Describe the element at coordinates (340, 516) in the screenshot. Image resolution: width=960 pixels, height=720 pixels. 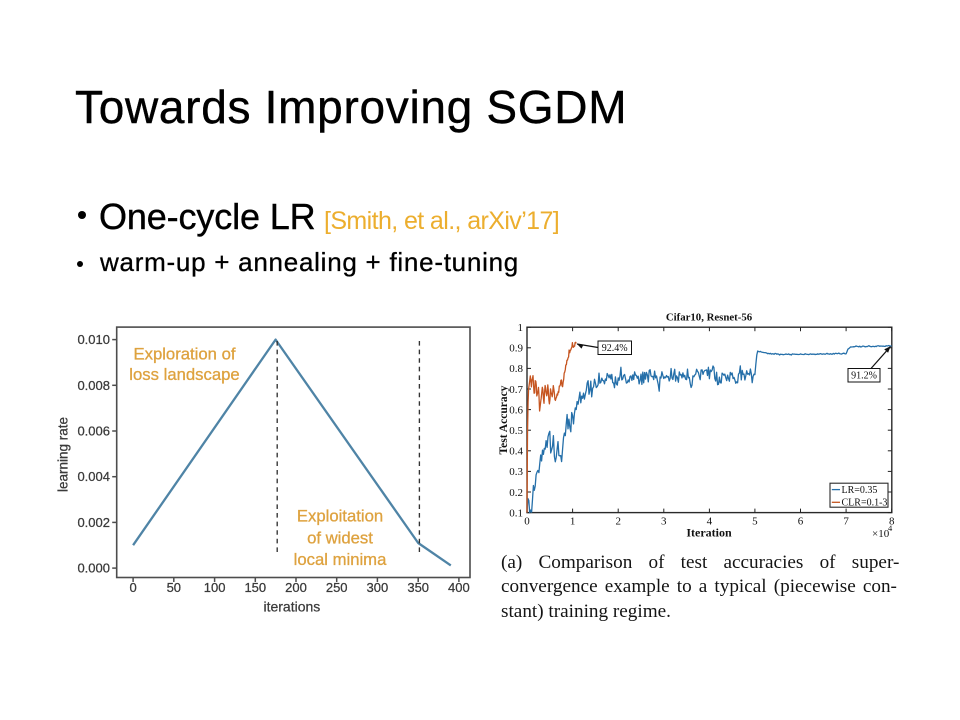
I see `svg-text: Exploitation` at that location.